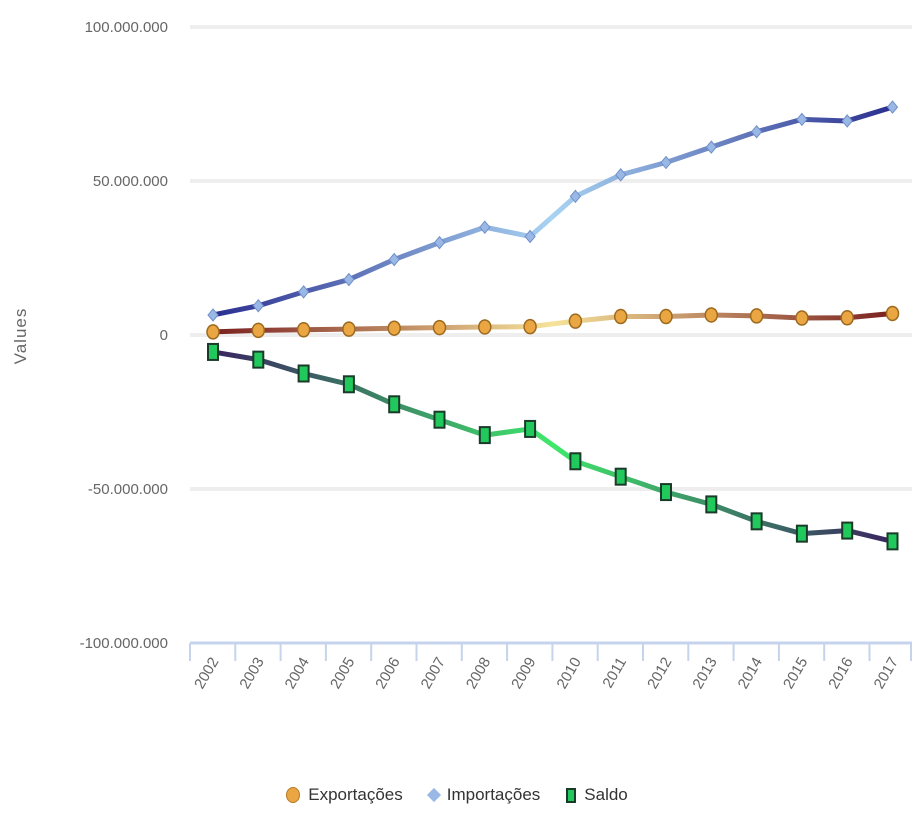  What do you see at coordinates (614, 673) in the screenshot?
I see `x-tick-label: 2011` at bounding box center [614, 673].